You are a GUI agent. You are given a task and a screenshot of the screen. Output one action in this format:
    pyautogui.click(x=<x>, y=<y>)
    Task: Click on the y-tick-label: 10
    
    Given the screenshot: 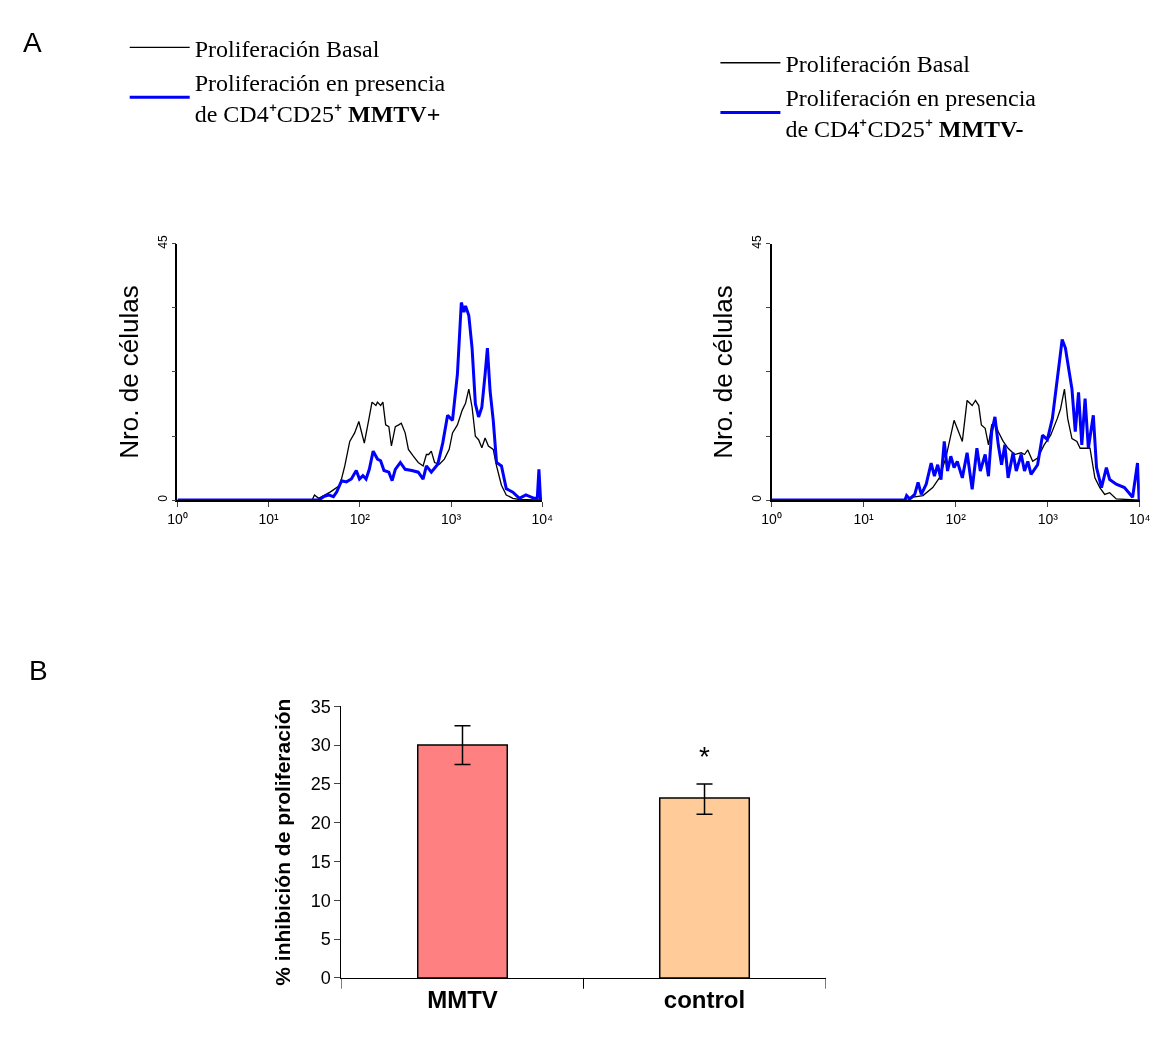 What is the action you would take?
    pyautogui.click(x=320, y=900)
    